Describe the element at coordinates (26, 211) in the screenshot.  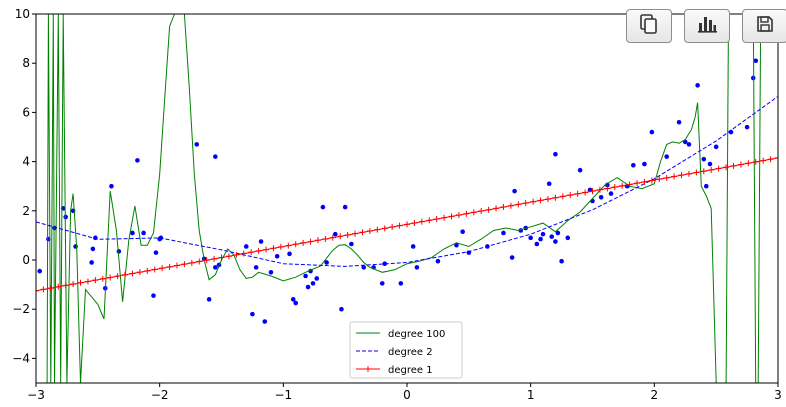
I see `y-tick-label: 2` at that location.